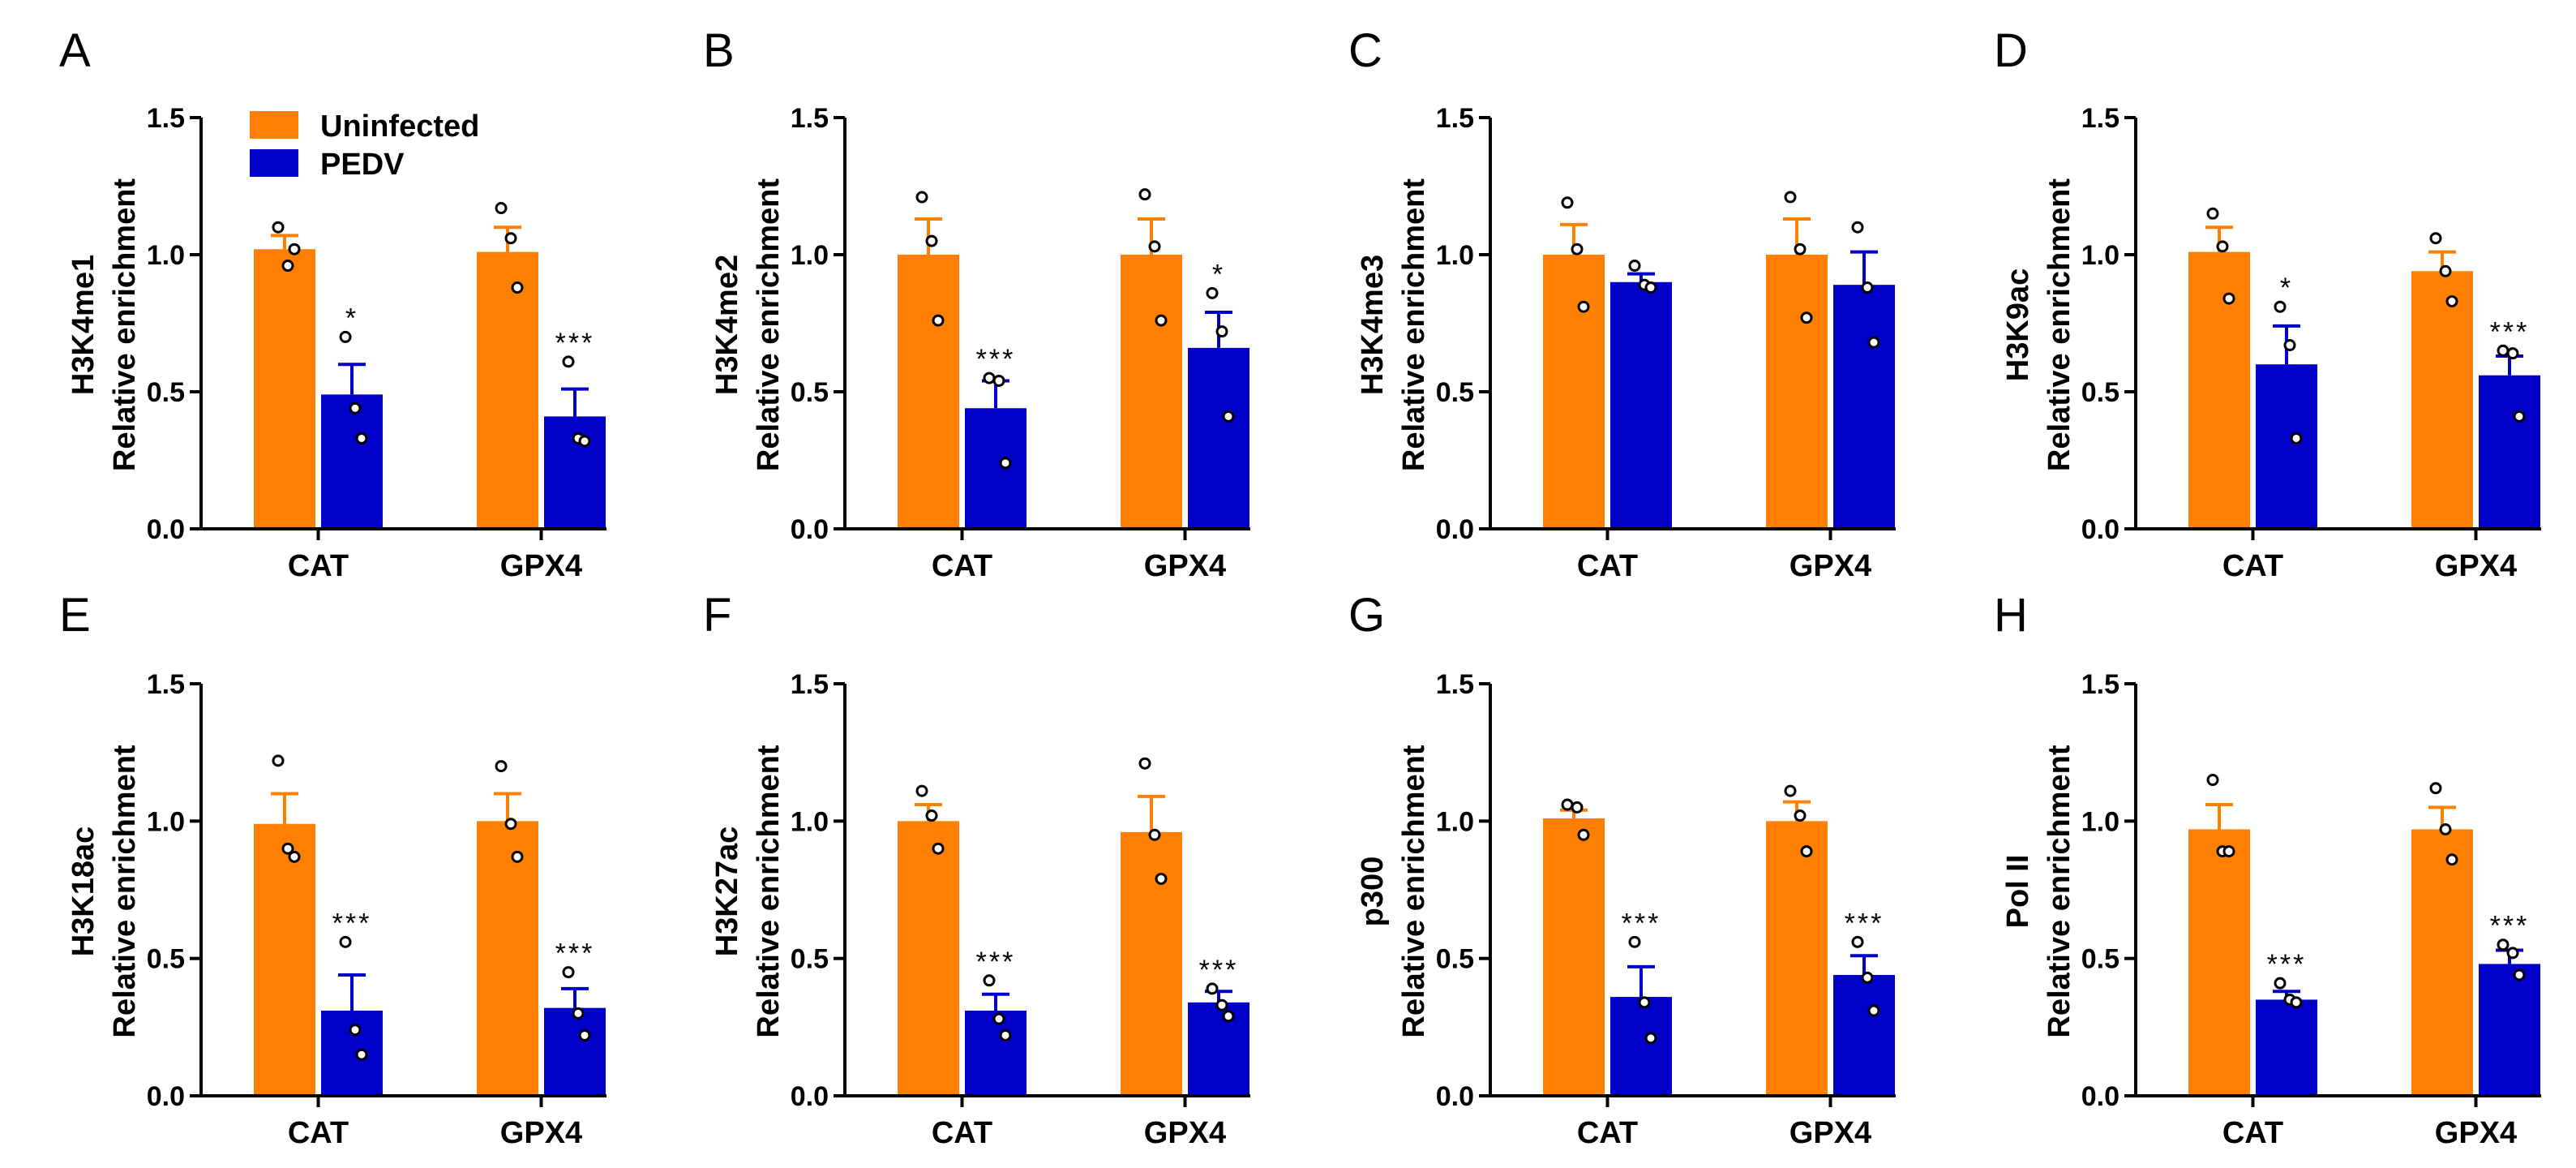 This screenshot has height=1168, width=2576. Describe the element at coordinates (727, 892) in the screenshot. I see `y-axis-title-marker: H3K27ac` at that location.